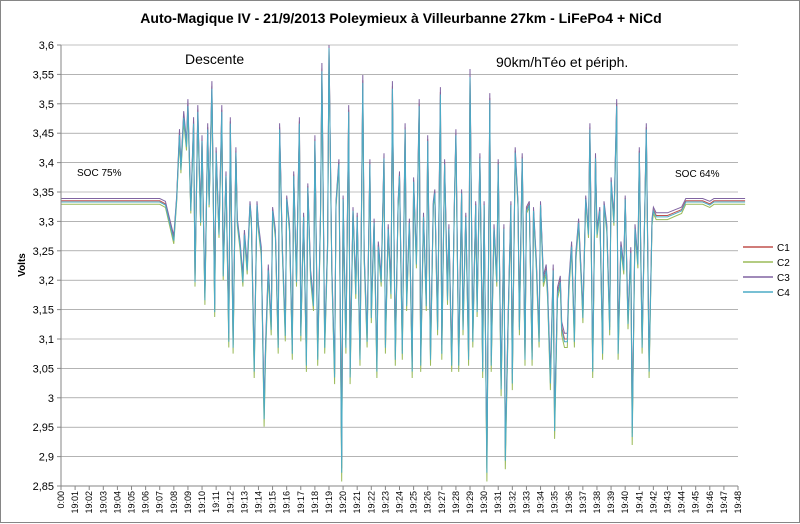 The width and height of the screenshot is (800, 524). What do you see at coordinates (99, 173) in the screenshot?
I see `annotation-soc75: SOC 75%` at bounding box center [99, 173].